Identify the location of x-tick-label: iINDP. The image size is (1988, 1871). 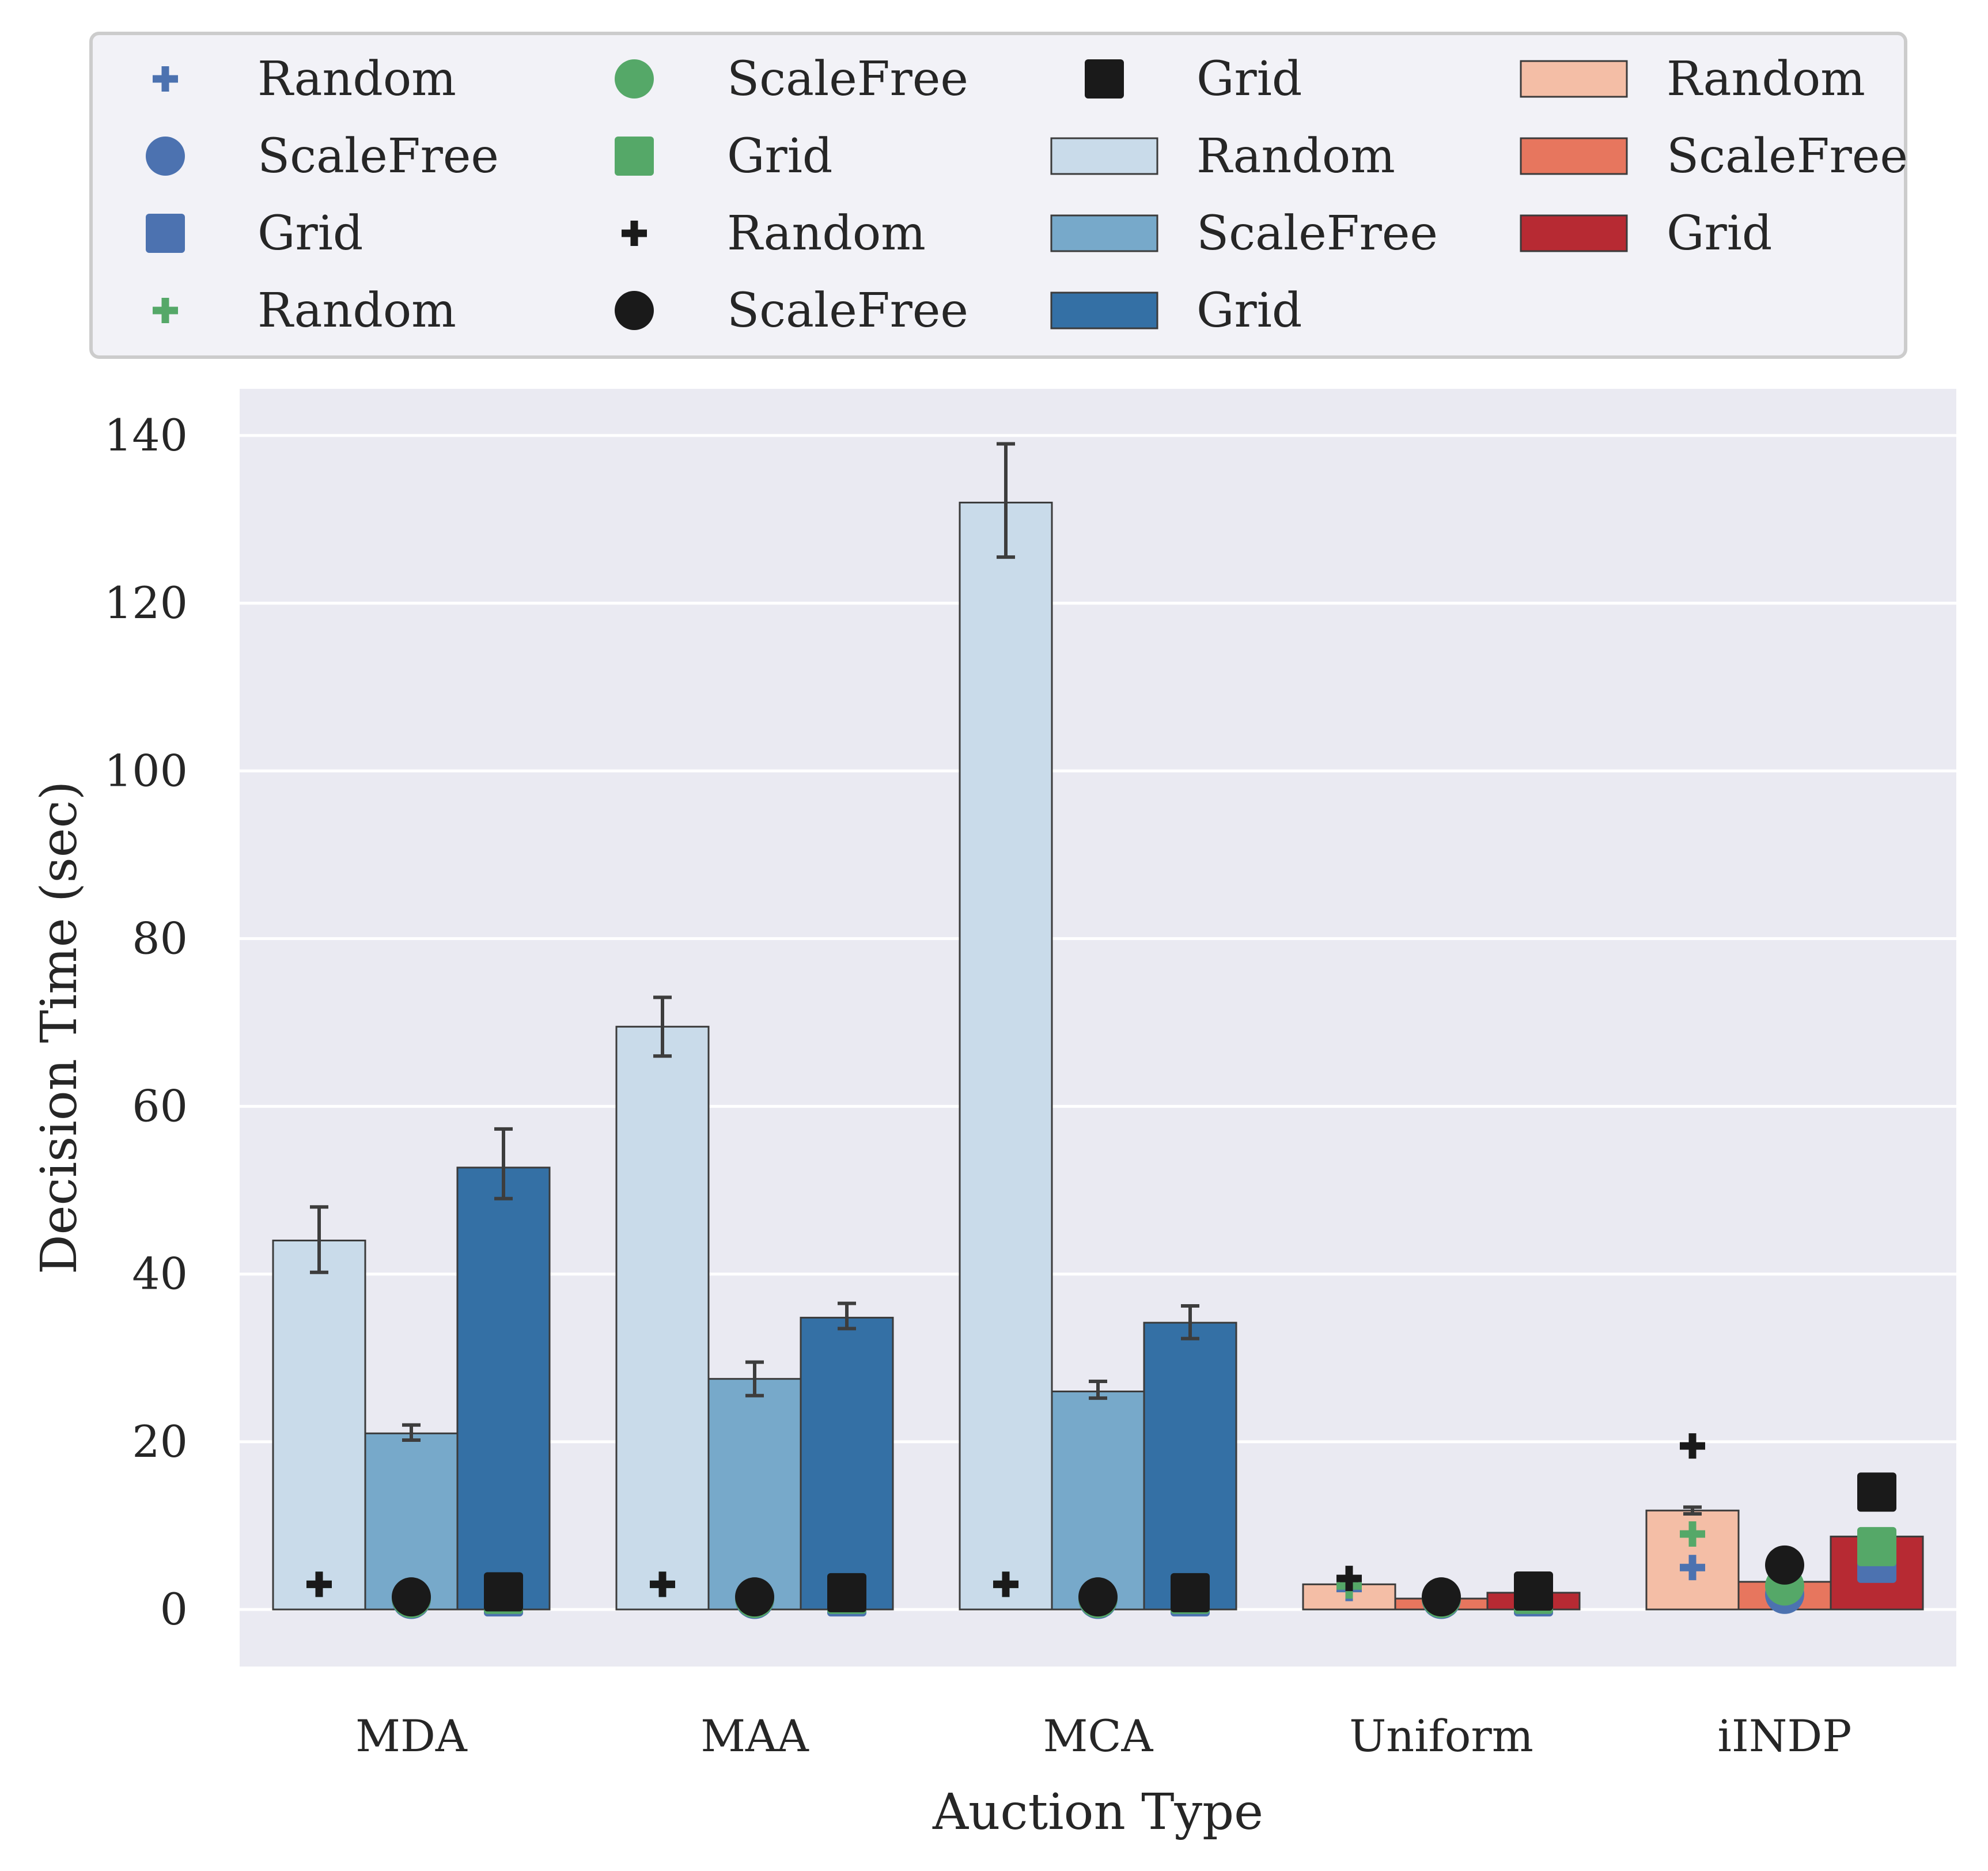
(1785, 1736).